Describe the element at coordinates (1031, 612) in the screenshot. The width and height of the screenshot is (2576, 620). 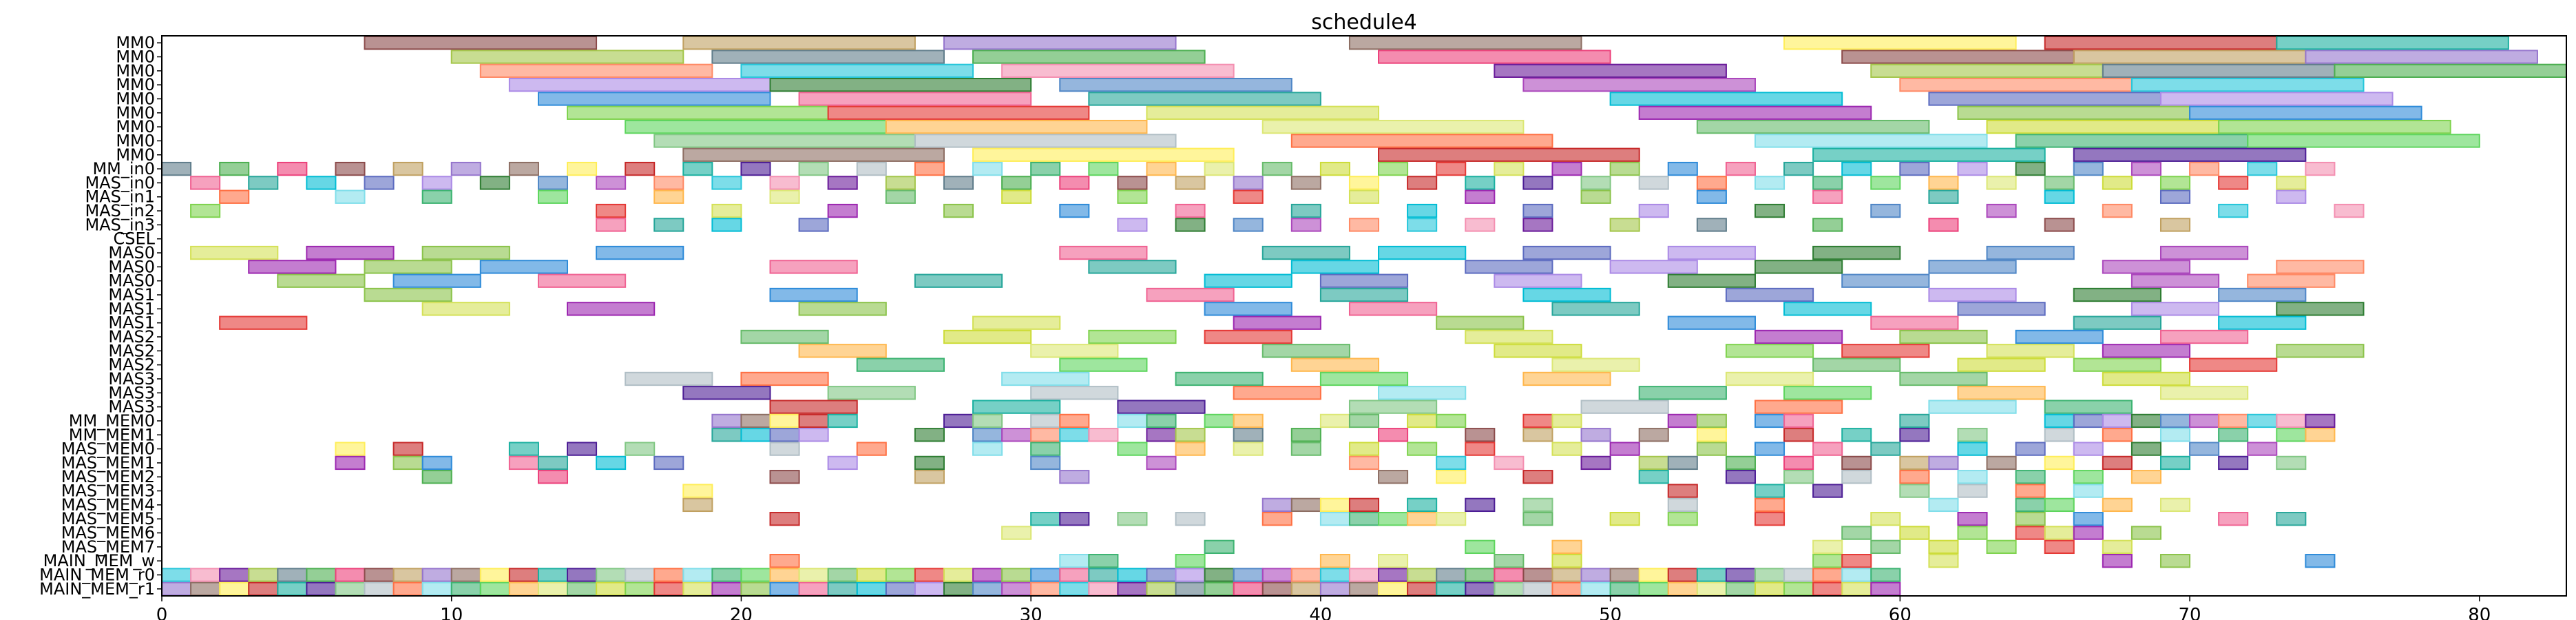
I see `x-tick-label: 30` at that location.